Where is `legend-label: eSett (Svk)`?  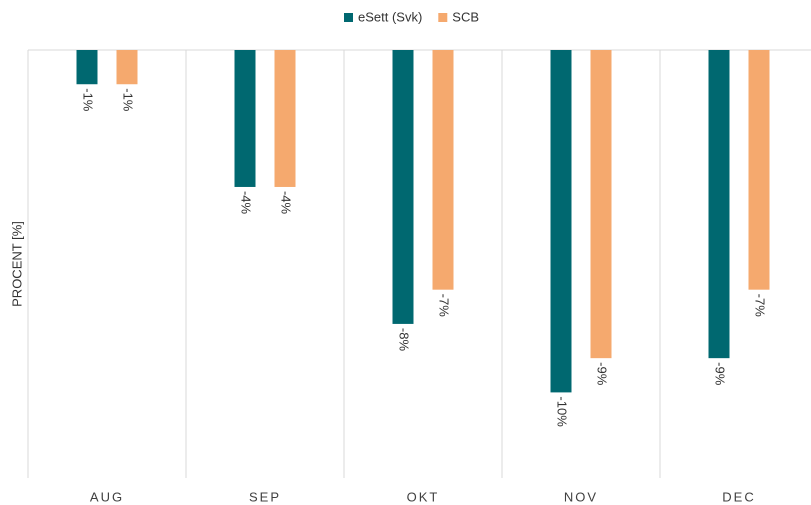 legend-label: eSett (Svk) is located at coordinates (390, 16).